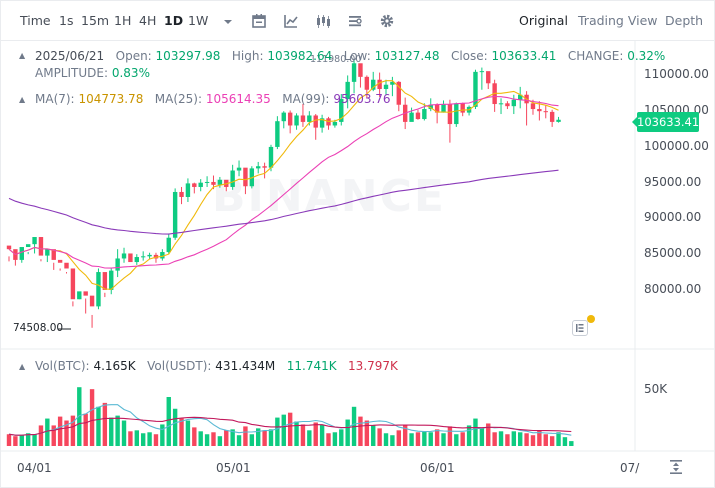 The width and height of the screenshot is (715, 488). What do you see at coordinates (673, 289) in the screenshot?
I see `price-tick-80000: 80000.00` at bounding box center [673, 289].